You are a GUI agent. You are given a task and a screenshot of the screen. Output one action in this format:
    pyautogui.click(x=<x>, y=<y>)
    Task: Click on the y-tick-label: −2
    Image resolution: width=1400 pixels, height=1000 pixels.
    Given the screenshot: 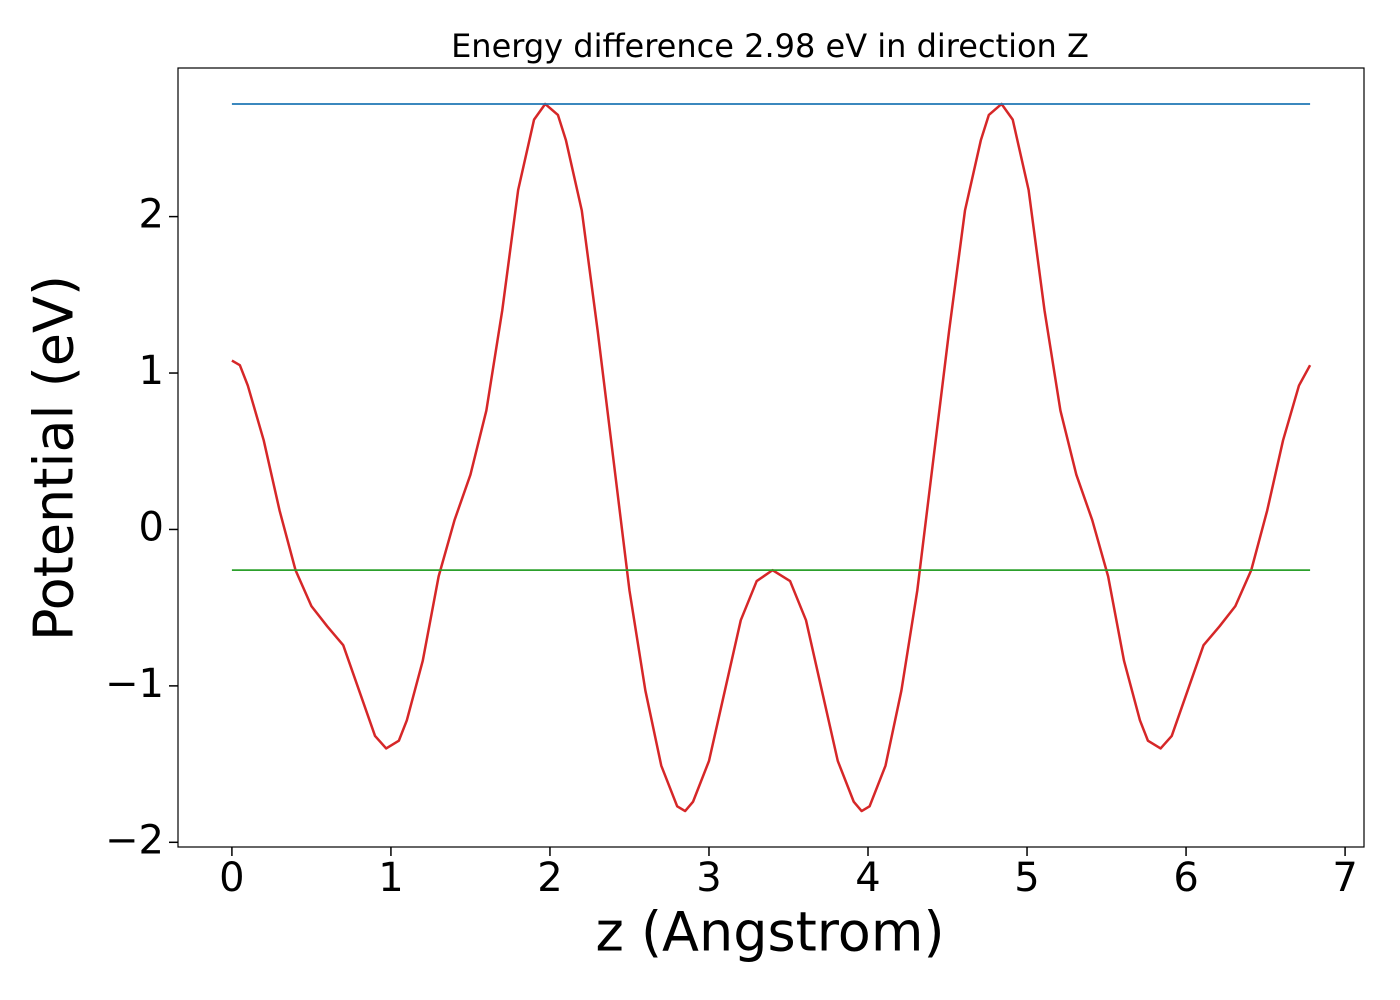 What is the action you would take?
    pyautogui.click(x=134, y=840)
    